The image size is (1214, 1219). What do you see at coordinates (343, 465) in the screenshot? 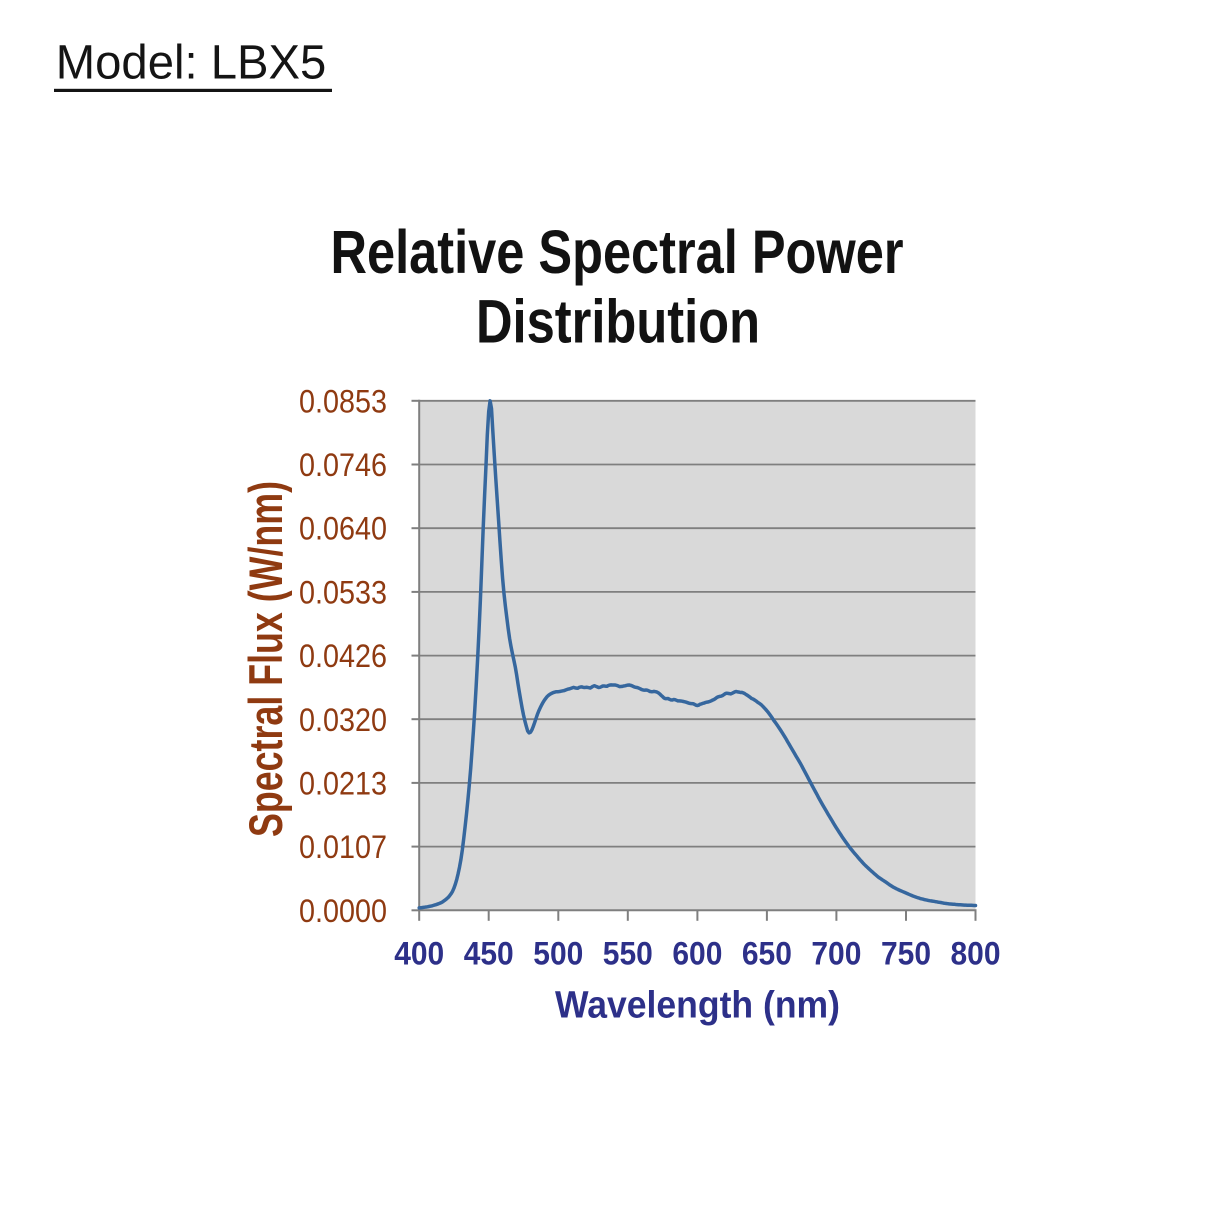
I see `svg-text: 0.0746` at bounding box center [343, 465].